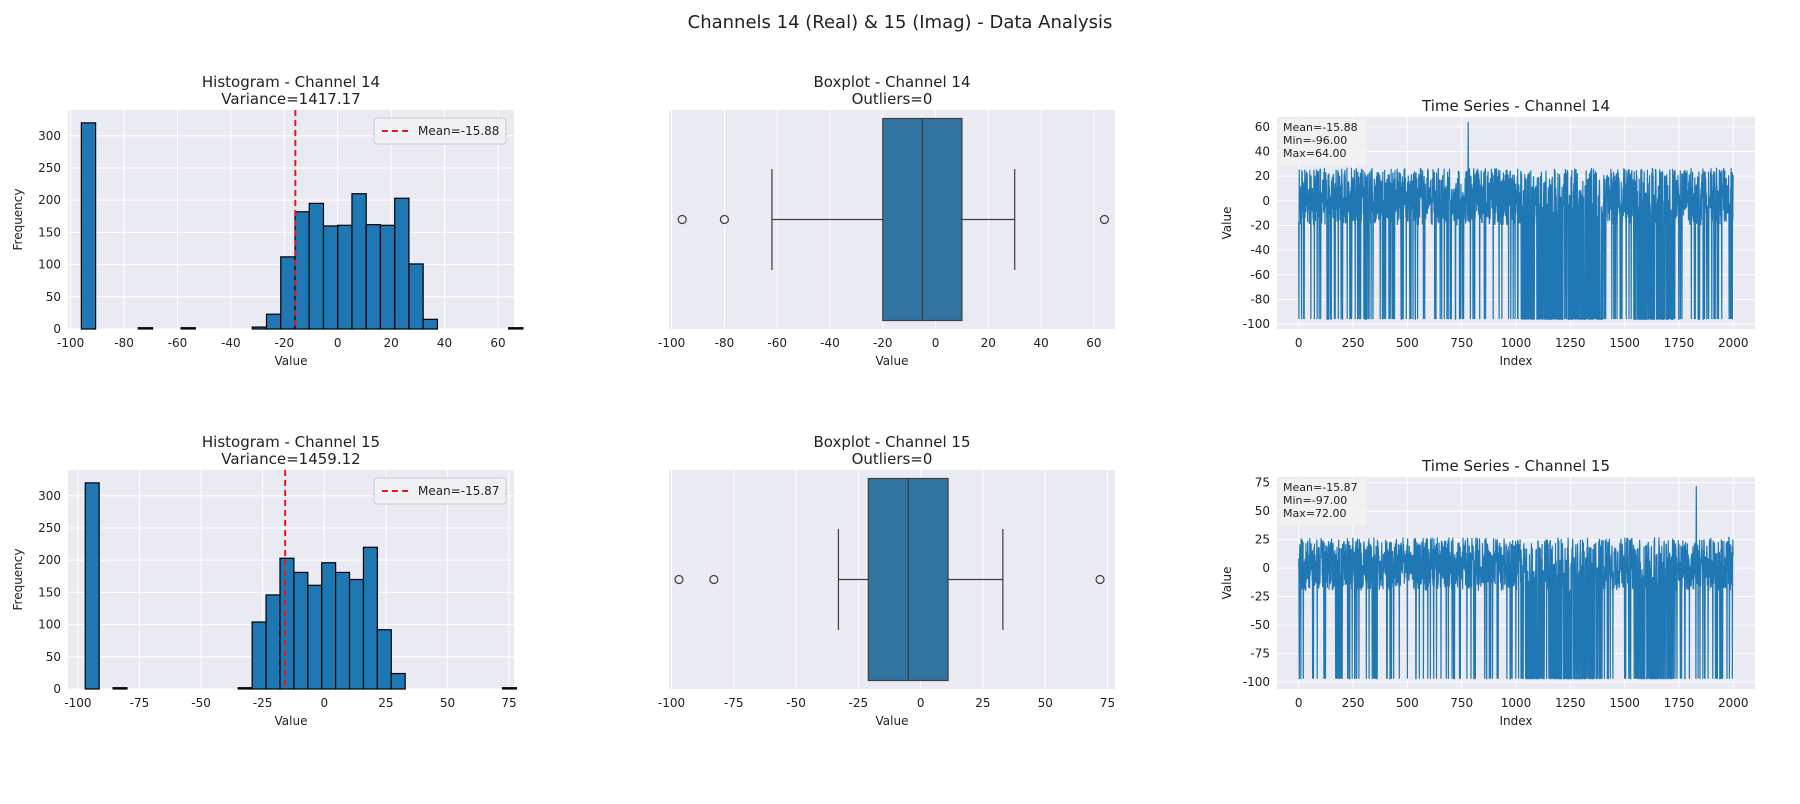 The width and height of the screenshot is (1800, 804). I want to click on series-line, so click(1516, 583).